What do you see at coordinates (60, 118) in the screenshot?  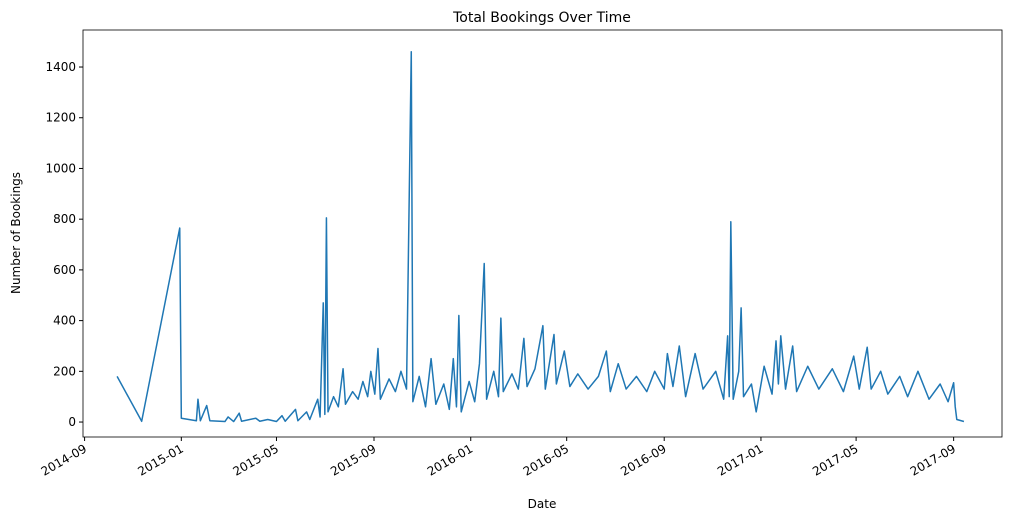 I see `y-tick-label: 1200` at bounding box center [60, 118].